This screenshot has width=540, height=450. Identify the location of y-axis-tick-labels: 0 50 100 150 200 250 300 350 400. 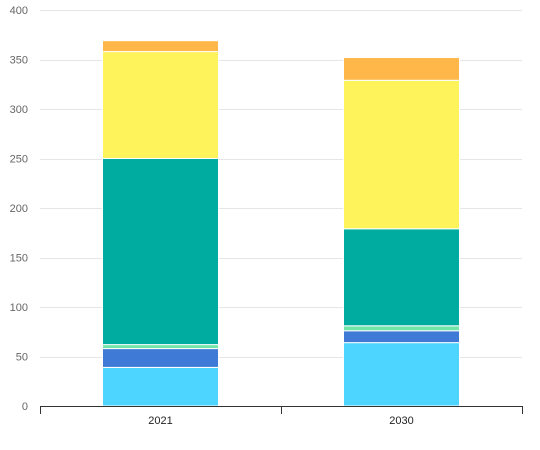
(19, 209).